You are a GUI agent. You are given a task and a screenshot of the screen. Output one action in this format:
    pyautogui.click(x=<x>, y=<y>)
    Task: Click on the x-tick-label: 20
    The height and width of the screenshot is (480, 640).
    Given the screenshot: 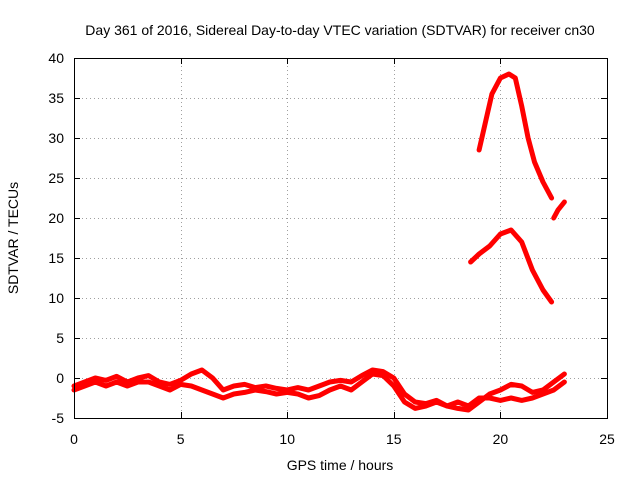 What is the action you would take?
    pyautogui.click(x=501, y=439)
    